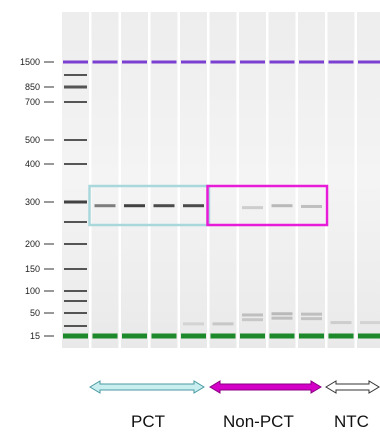 The image size is (380, 435). Describe the element at coordinates (32, 291) in the screenshot. I see `marker-label: 100` at that location.